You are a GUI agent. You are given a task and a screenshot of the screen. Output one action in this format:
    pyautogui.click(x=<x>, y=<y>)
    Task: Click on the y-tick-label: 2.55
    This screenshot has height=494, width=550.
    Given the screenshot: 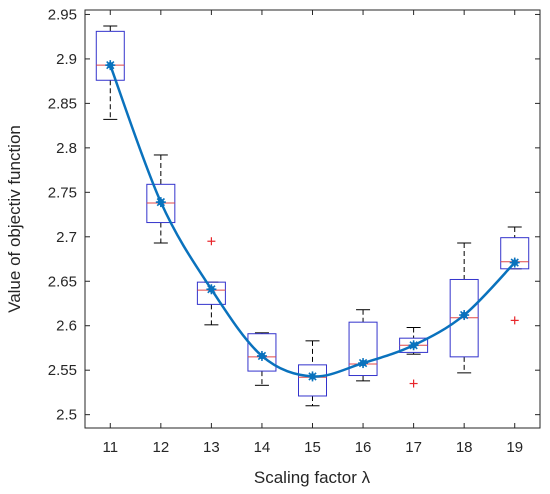 What is the action you would take?
    pyautogui.click(x=62, y=370)
    